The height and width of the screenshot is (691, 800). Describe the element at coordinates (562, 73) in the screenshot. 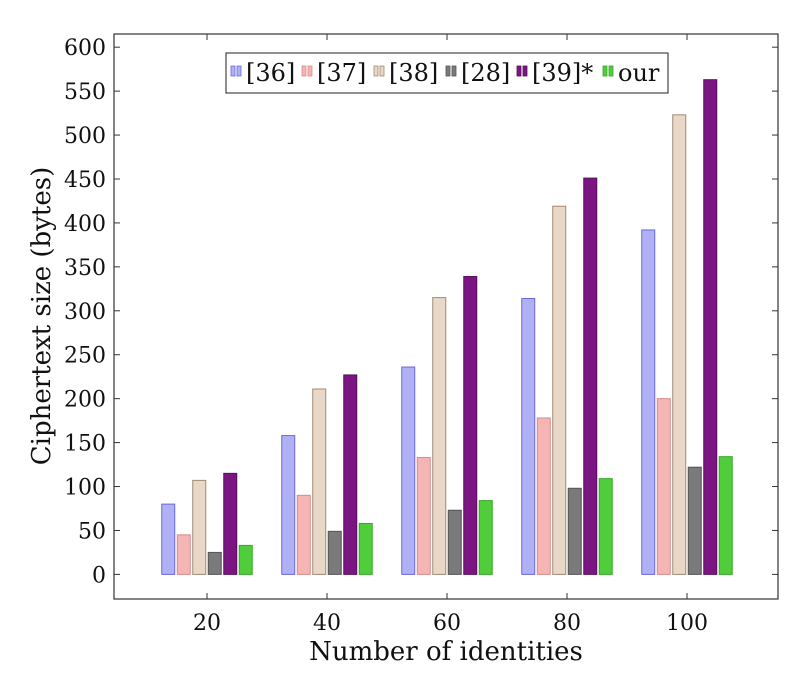

I see `legend-label: [39]*` at that location.